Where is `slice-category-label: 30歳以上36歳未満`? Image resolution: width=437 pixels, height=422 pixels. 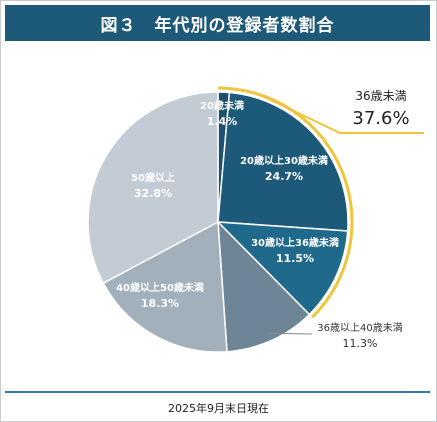
slice-category-label: 30歳以上36歳未満 is located at coordinates (295, 242).